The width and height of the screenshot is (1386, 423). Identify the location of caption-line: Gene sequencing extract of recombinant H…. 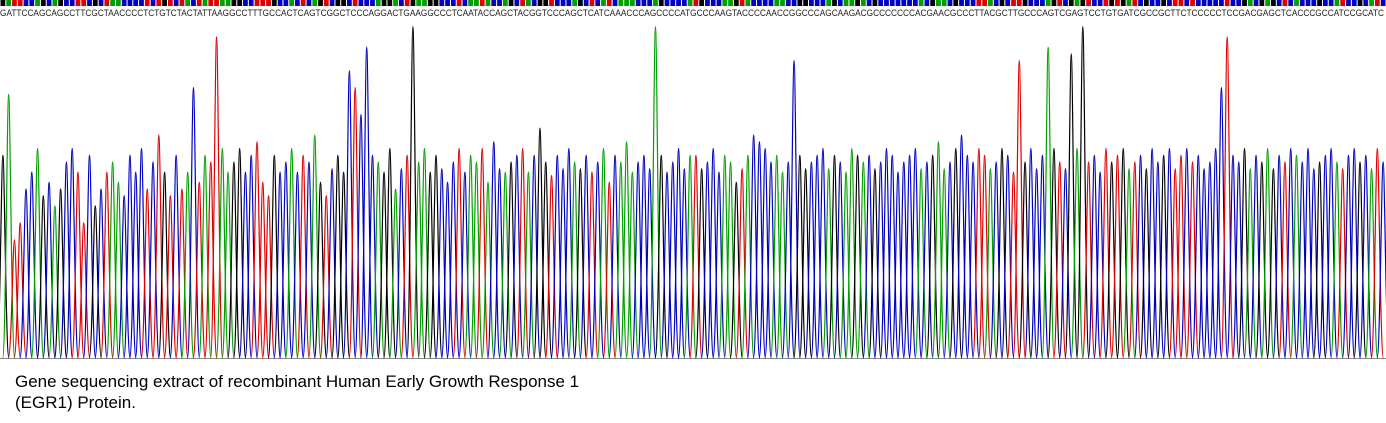
(297, 381).